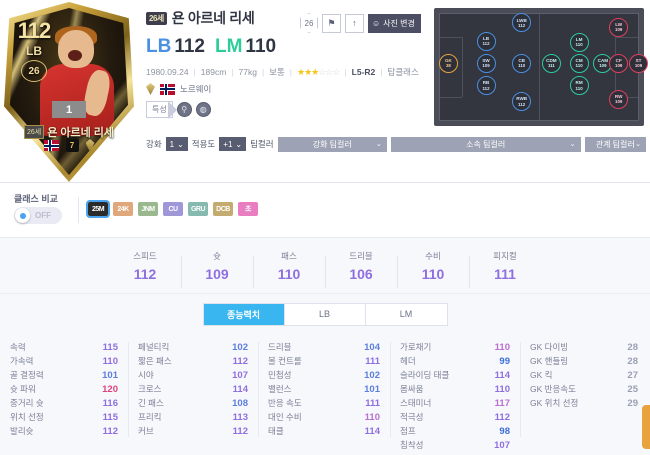 This screenshot has height=455, width=650. What do you see at coordinates (579, 86) in the screenshot?
I see `pitch-node-rm: RM 110` at bounding box center [579, 86].